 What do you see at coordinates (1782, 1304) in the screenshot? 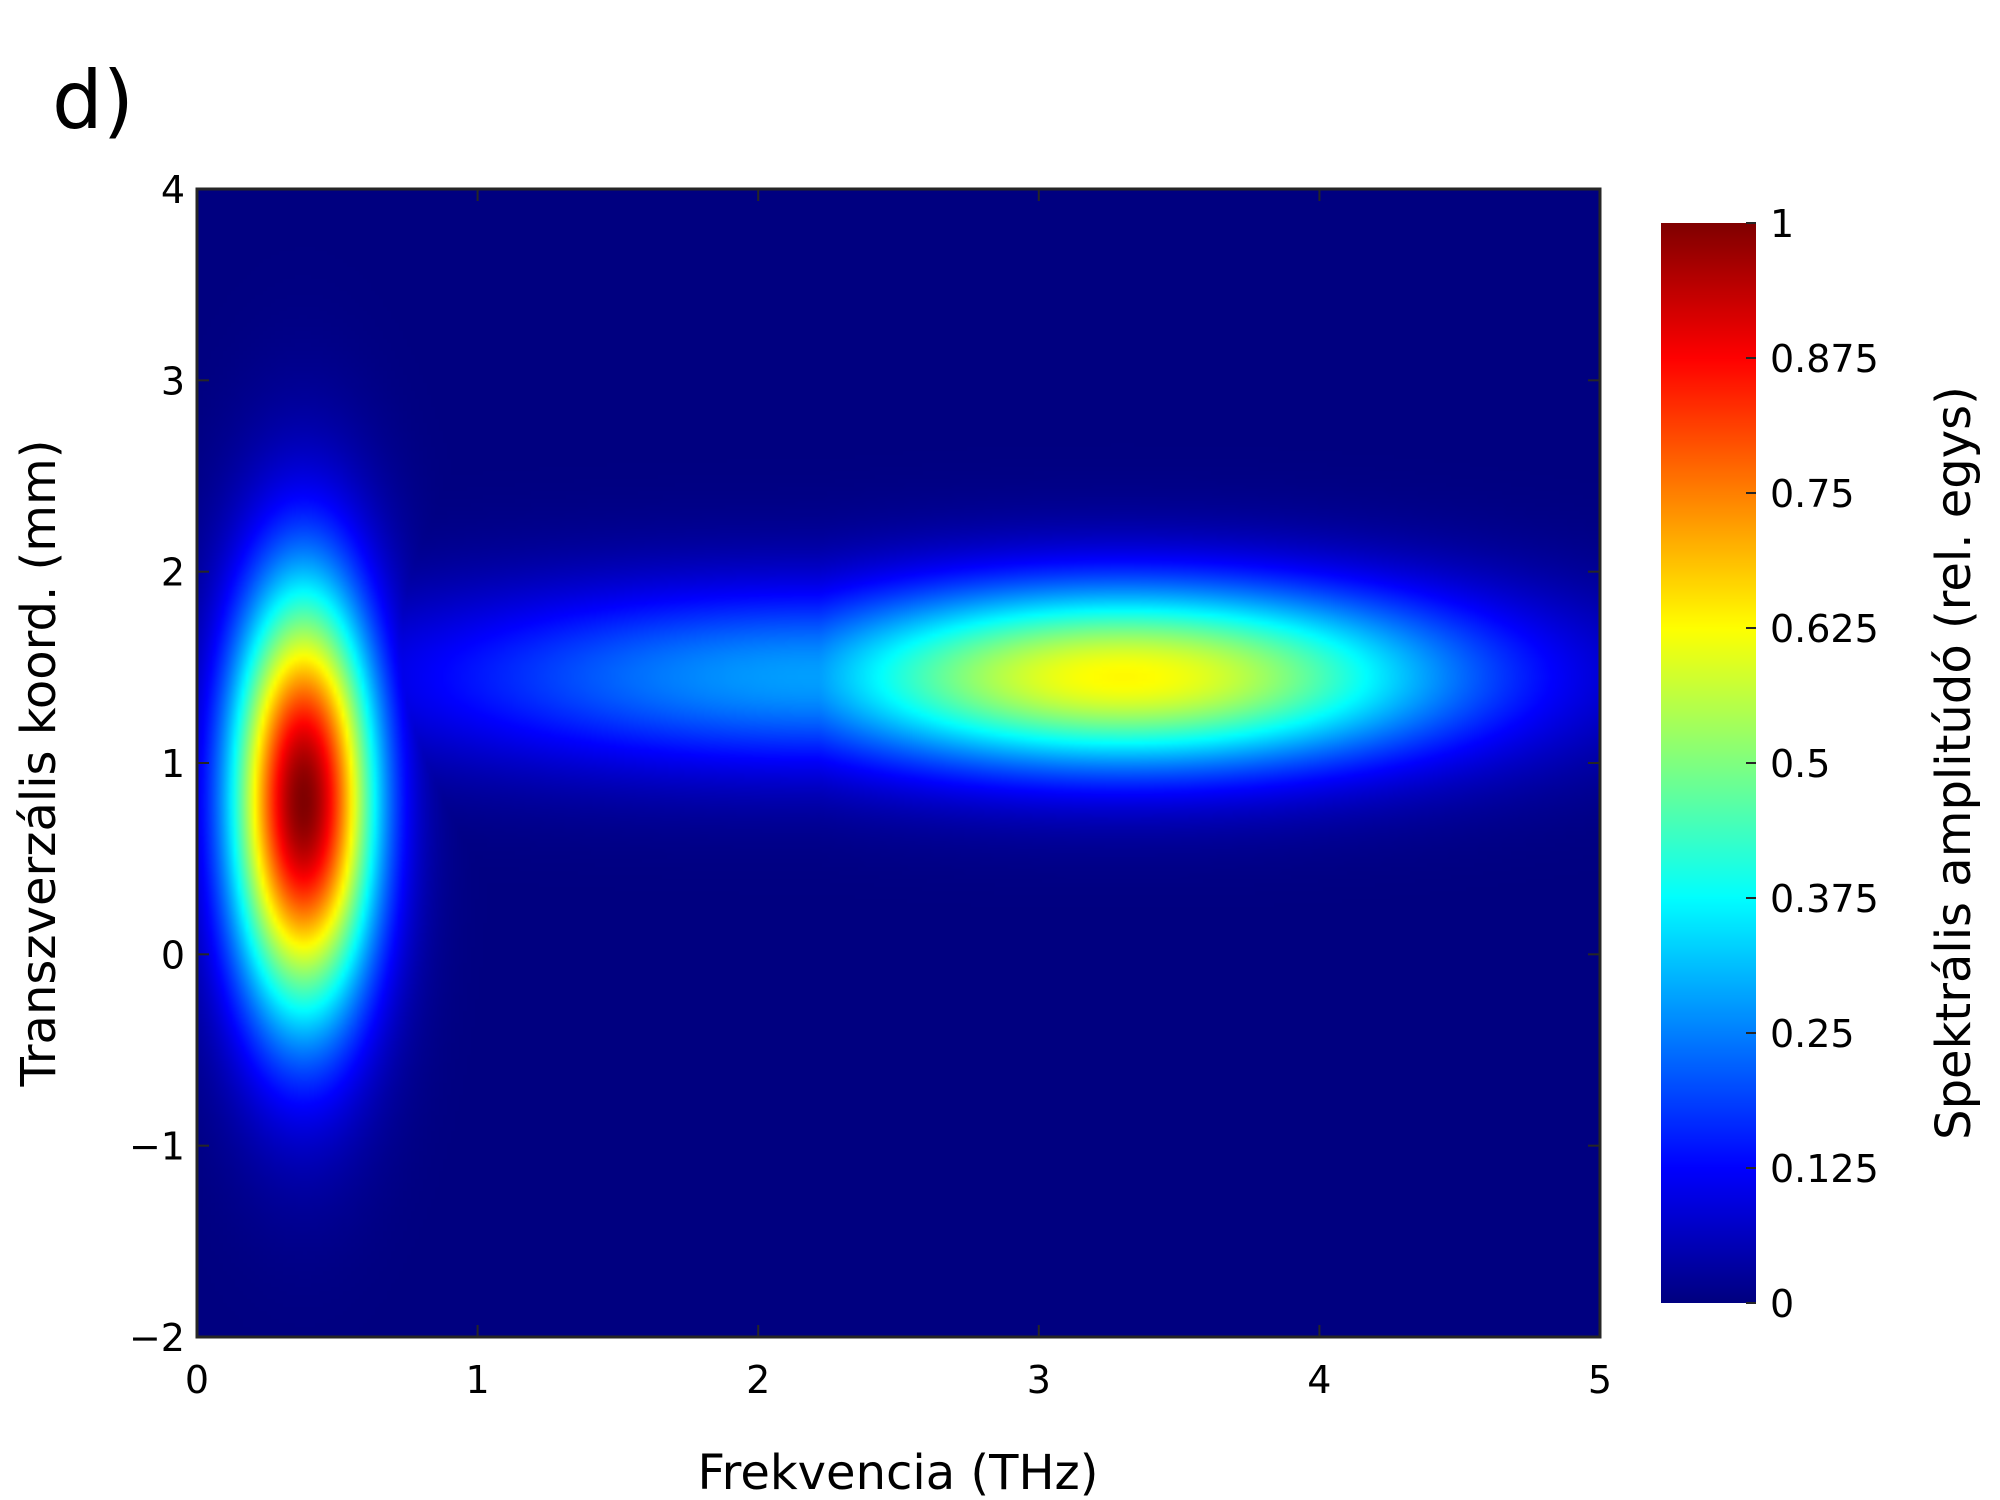
I see `colorbar-tick-label: 0` at bounding box center [1782, 1304].